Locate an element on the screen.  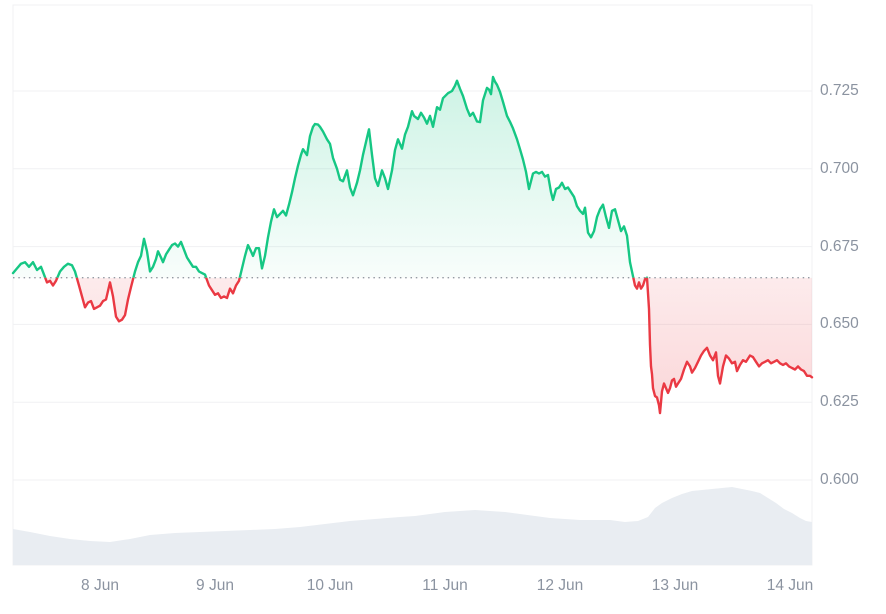
y-tick-label: 0.700 is located at coordinates (839, 168).